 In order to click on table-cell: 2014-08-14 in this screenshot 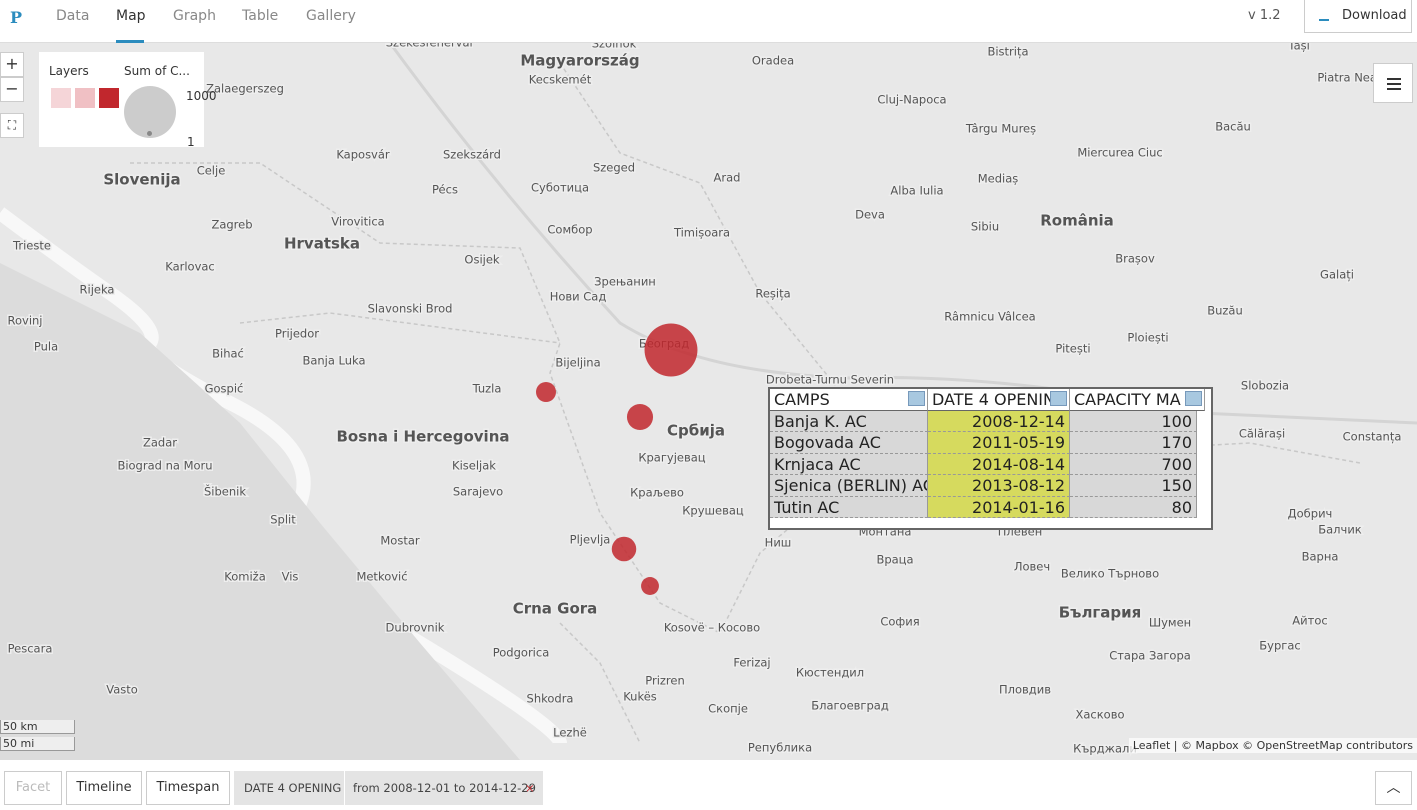, I will do `click(999, 464)`.